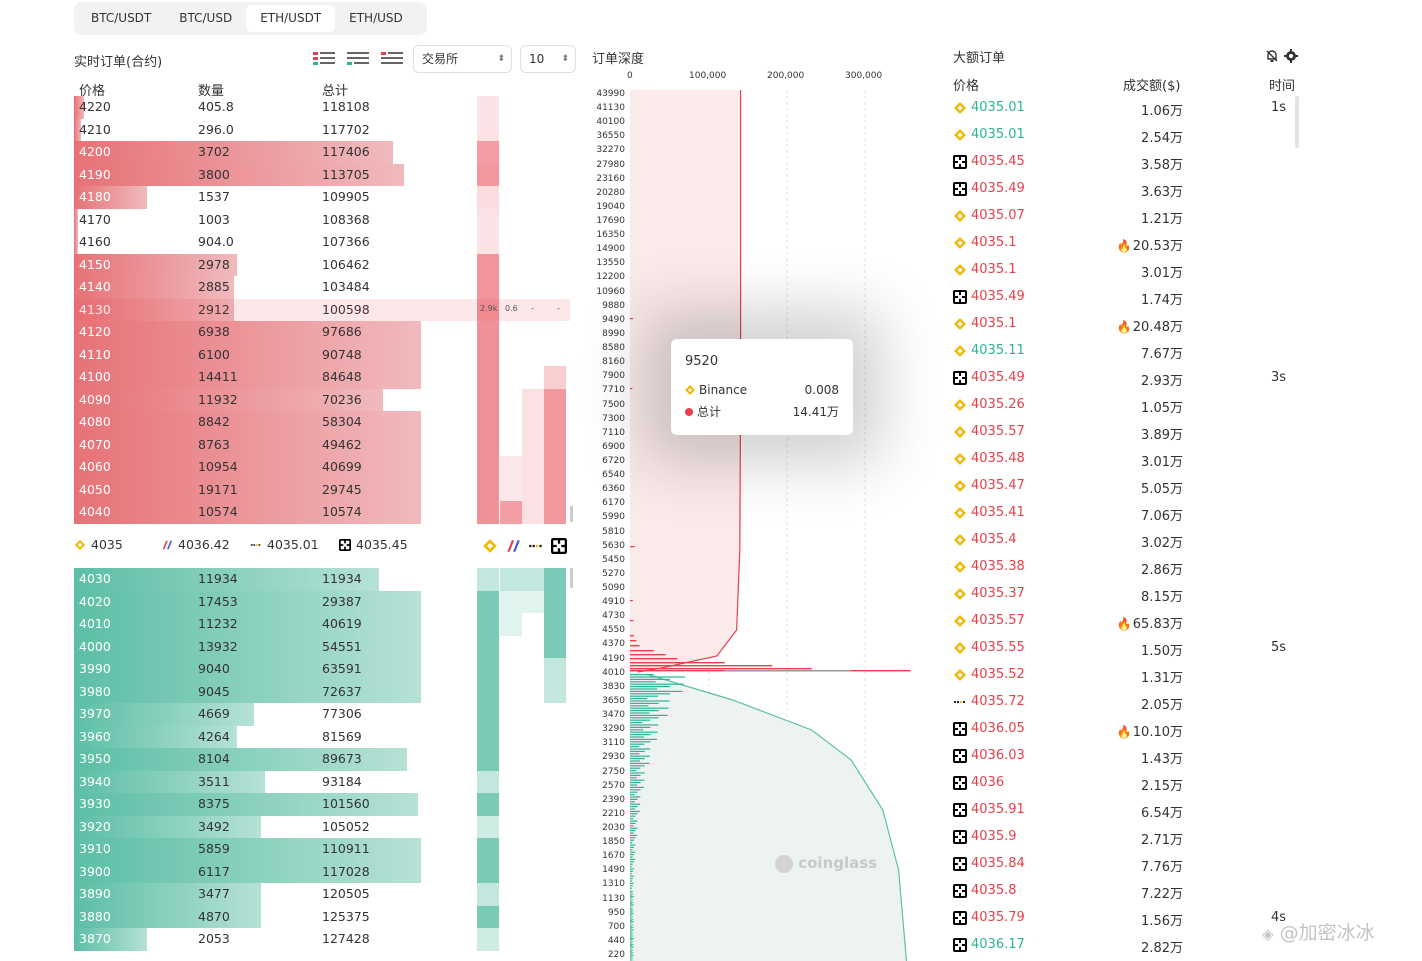  I want to click on bid-row: 3970 4669 77306, so click(324, 714).